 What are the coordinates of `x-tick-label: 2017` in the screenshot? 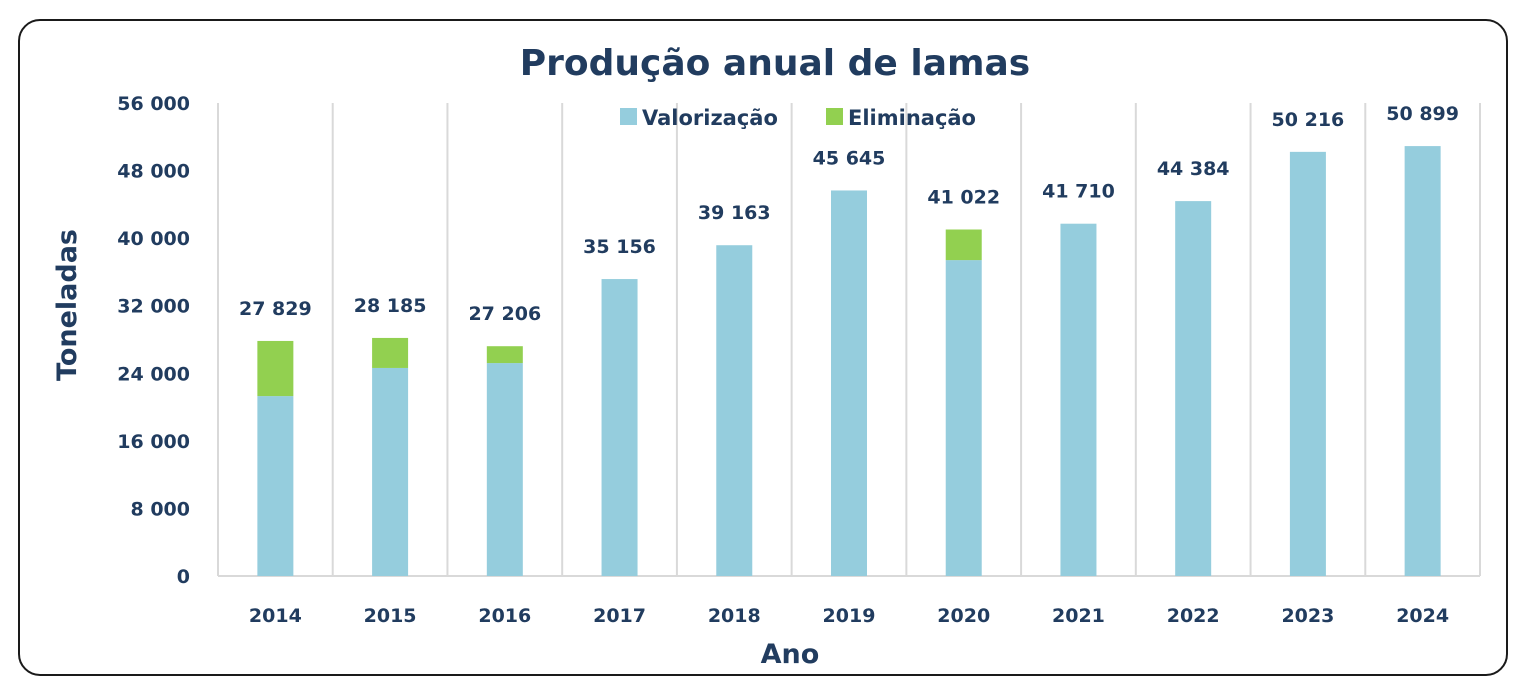 It's located at (619, 616).